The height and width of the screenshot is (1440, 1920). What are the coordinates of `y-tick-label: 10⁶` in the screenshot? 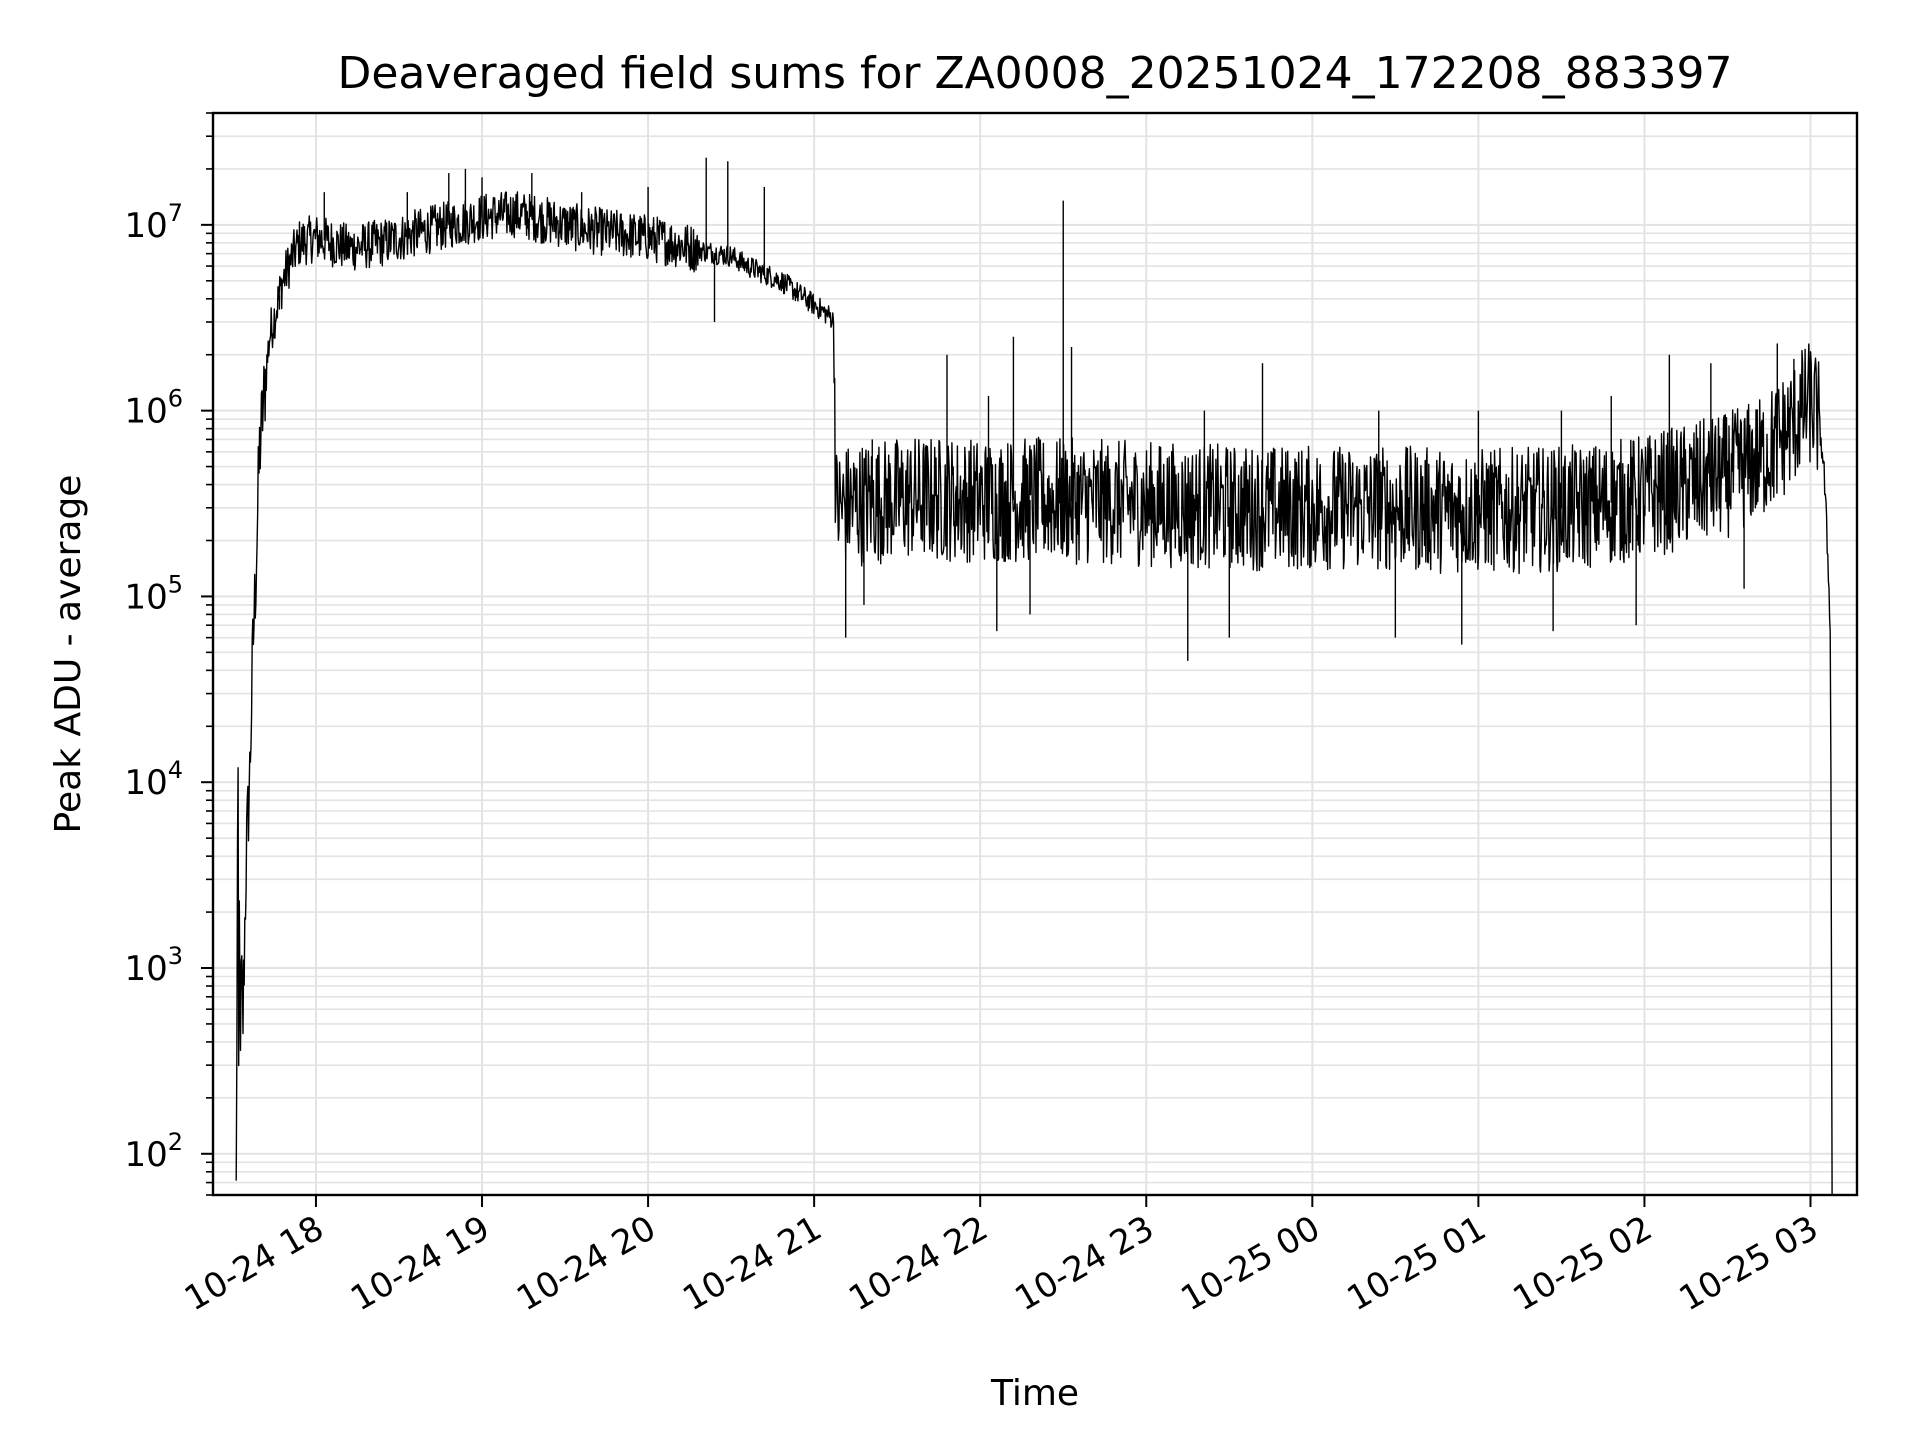 It's located at (153, 408).